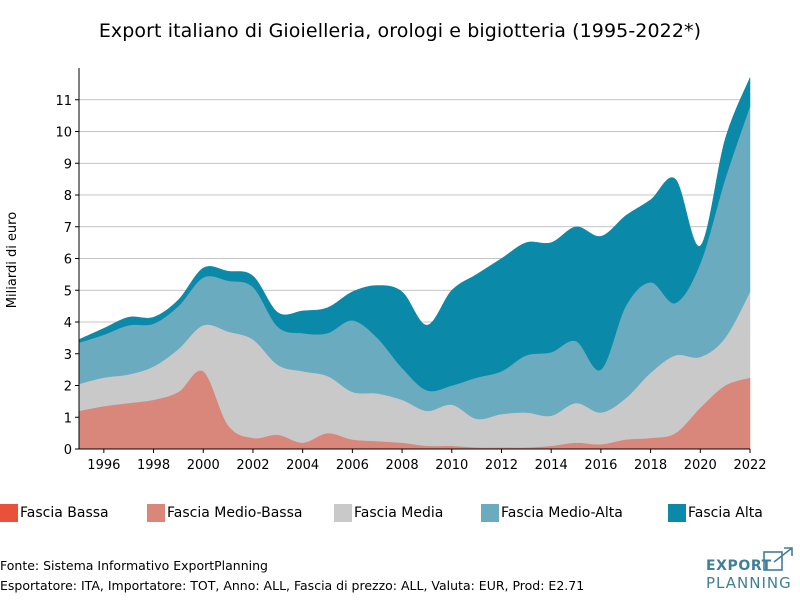 The height and width of the screenshot is (600, 800). I want to click on x-tick-label-1996: 1996, so click(103, 465).